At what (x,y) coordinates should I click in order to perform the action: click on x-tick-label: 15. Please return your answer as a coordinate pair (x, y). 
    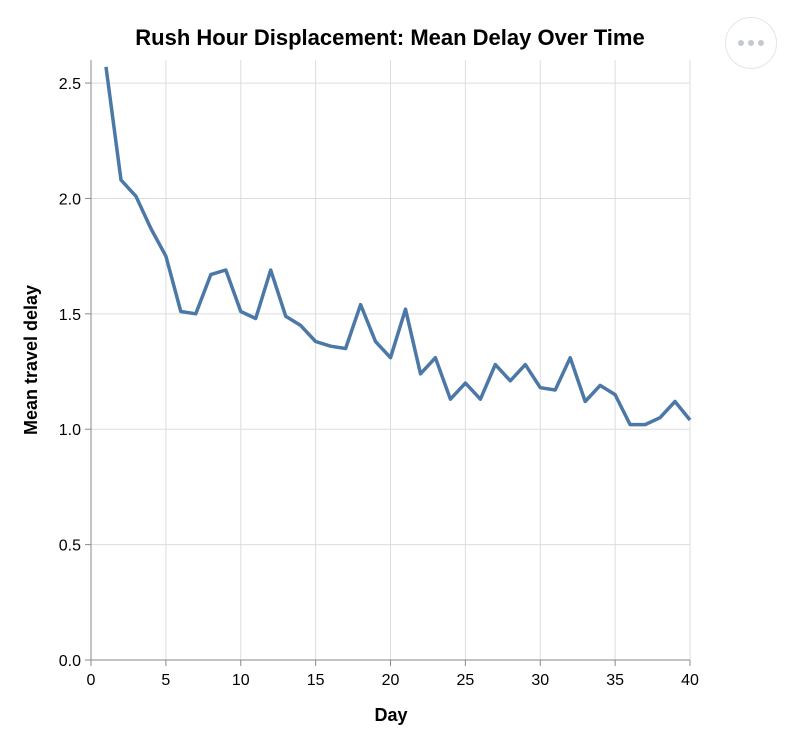
    Looking at the image, I should click on (316, 680).